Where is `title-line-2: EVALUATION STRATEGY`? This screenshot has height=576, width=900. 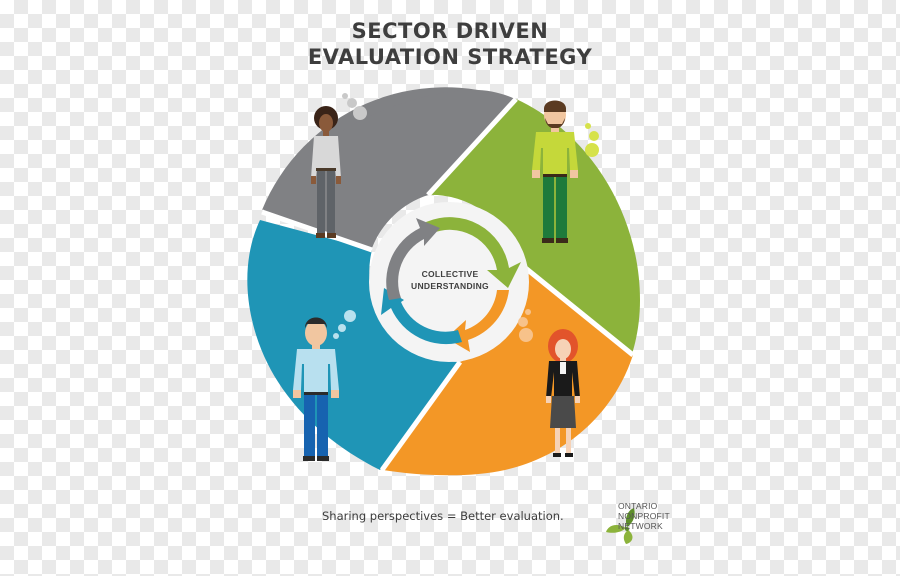 title-line-2: EVALUATION STRATEGY is located at coordinates (450, 57).